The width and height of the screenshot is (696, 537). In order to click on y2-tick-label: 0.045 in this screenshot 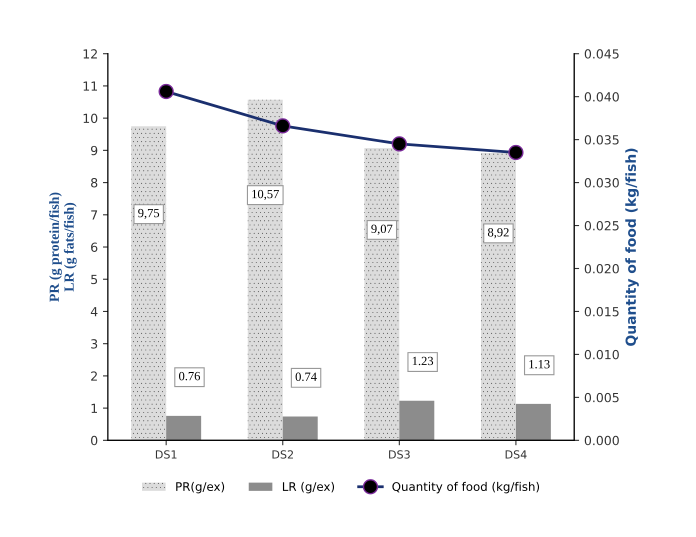, I will do `click(601, 54)`.